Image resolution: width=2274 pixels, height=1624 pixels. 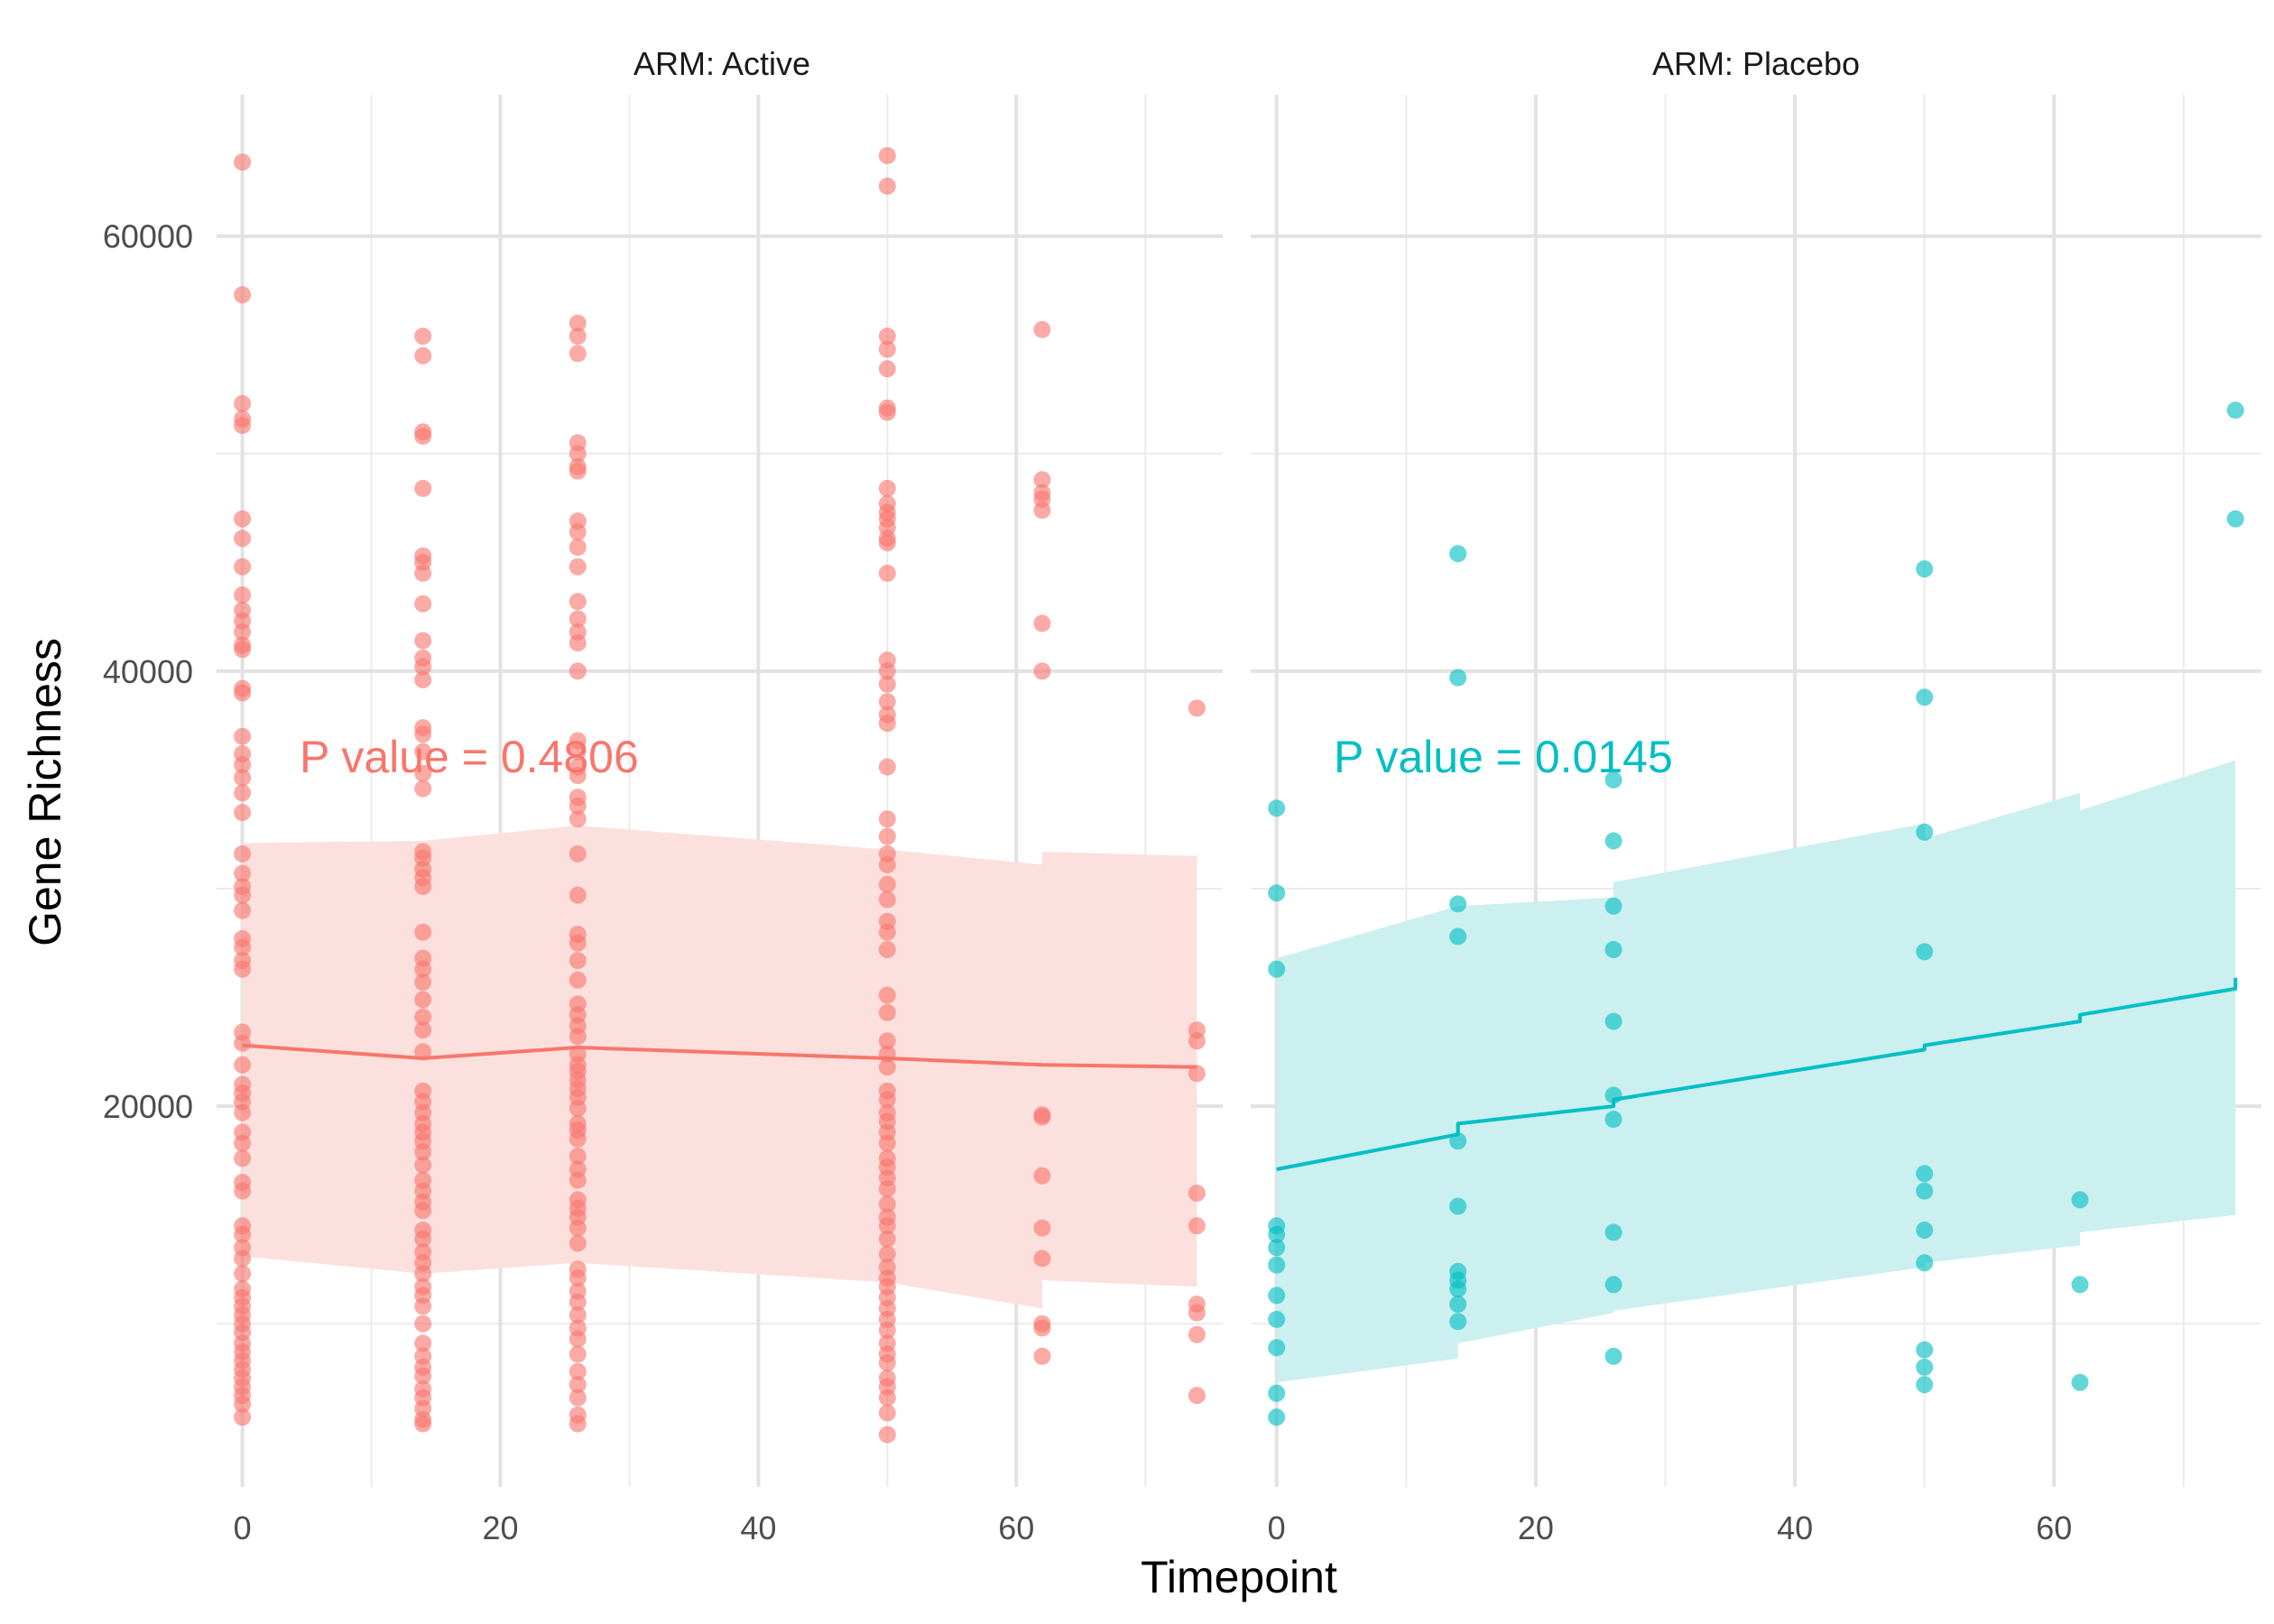 I want to click on fit-line-active, so click(x=719, y=1056).